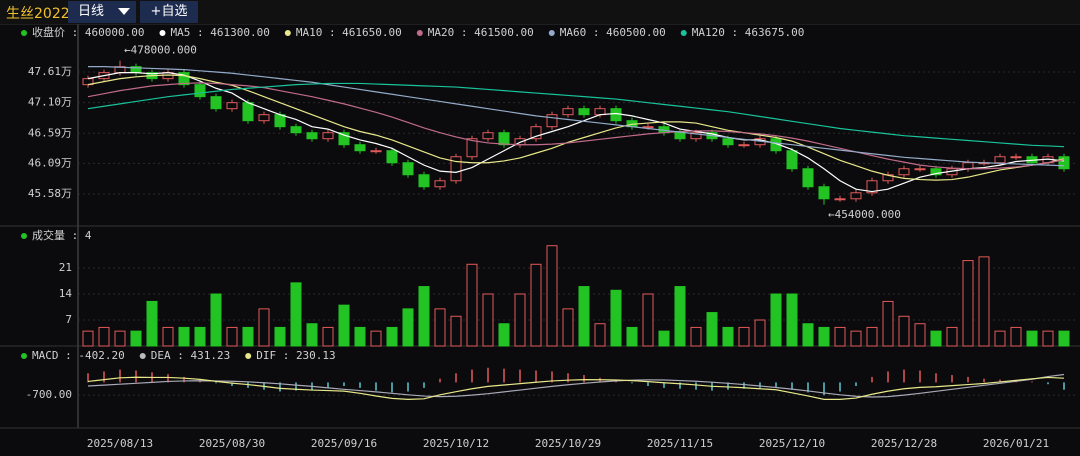 Image resolution: width=1080 pixels, height=456 pixels. Describe the element at coordinates (38, 14) in the screenshot. I see `symbol: 生丝2022` at that location.